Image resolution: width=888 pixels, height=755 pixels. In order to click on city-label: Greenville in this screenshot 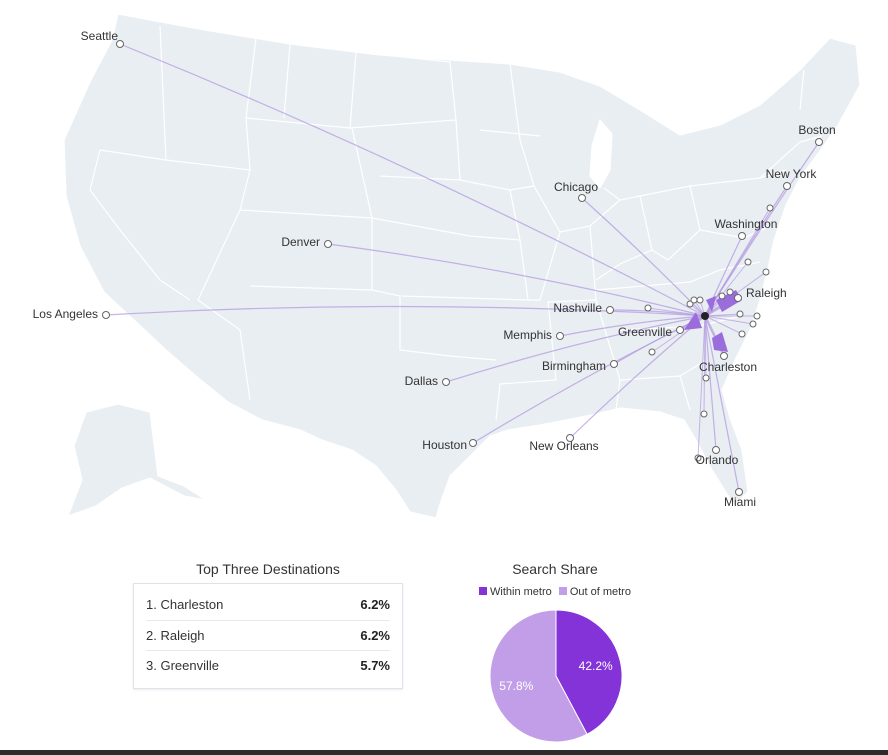, I will do `click(645, 332)`.